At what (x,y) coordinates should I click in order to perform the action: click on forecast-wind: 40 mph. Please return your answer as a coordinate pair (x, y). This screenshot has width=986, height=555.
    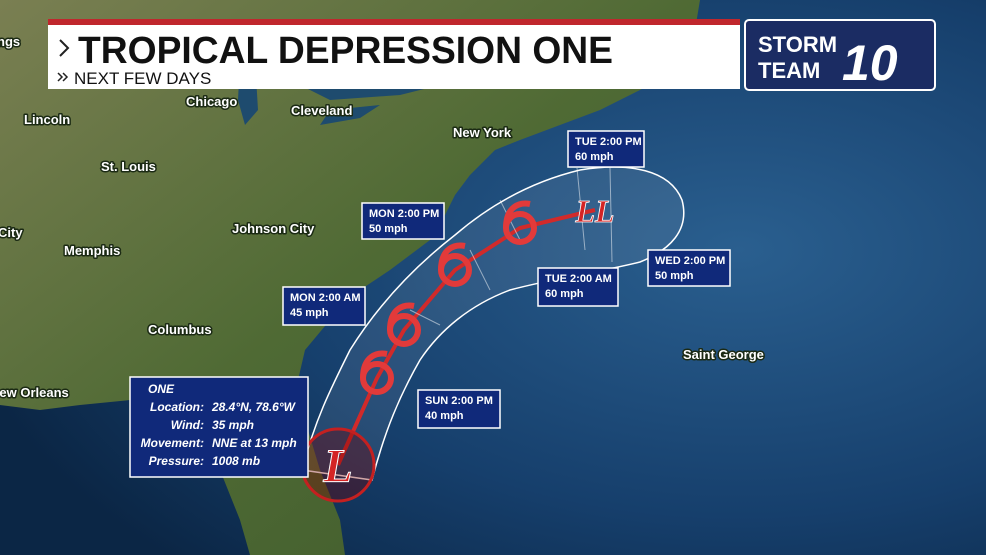
    Looking at the image, I should click on (444, 416).